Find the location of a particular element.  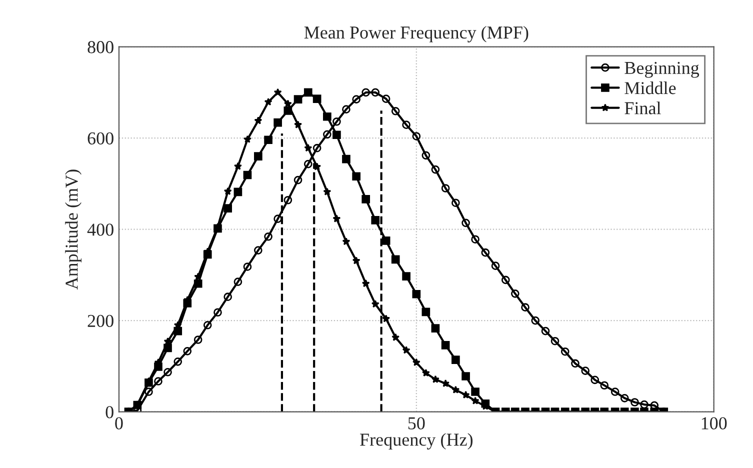

y-tick-label: 200 is located at coordinates (101, 321).